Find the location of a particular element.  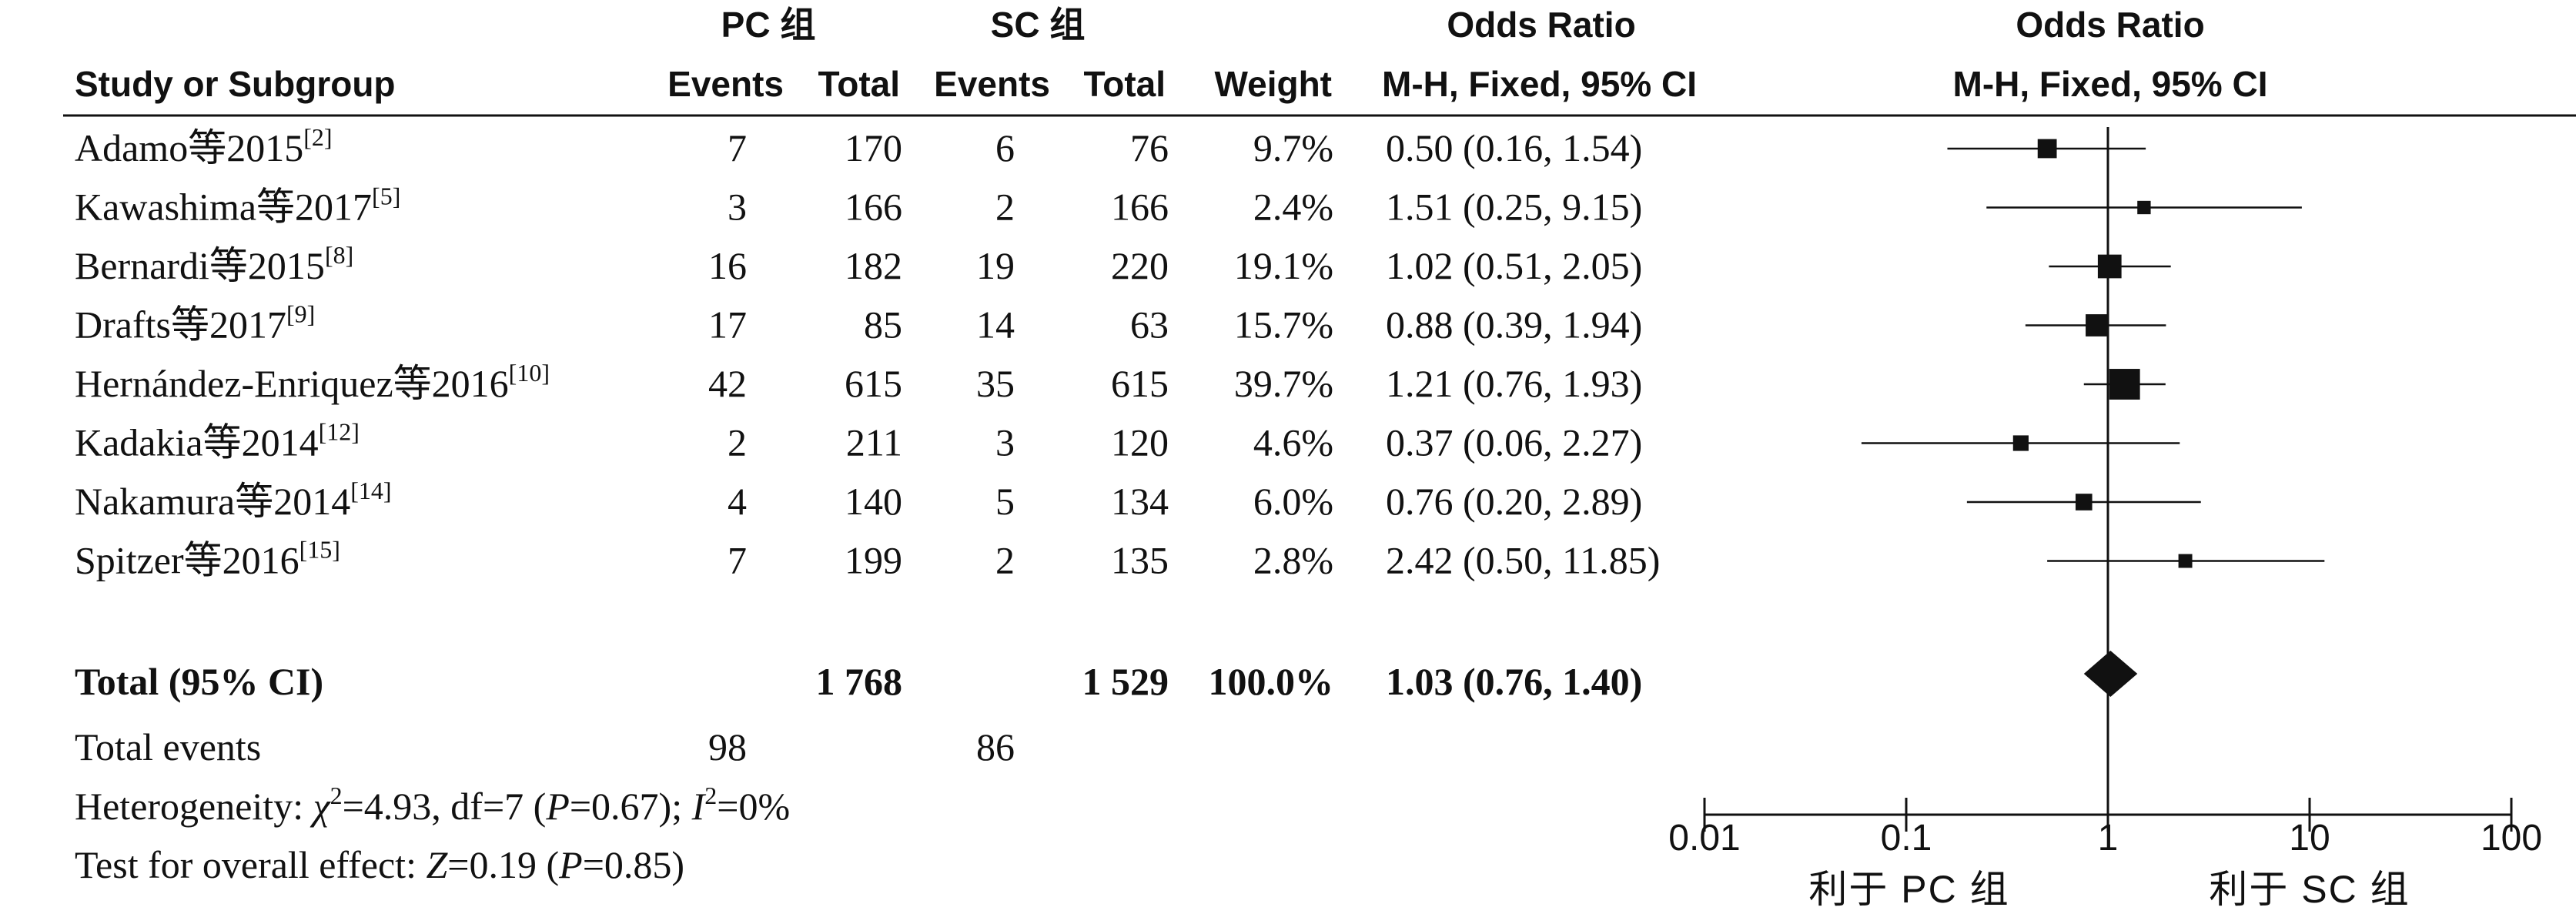

weight-cell: 2.8% is located at coordinates (1293, 560).